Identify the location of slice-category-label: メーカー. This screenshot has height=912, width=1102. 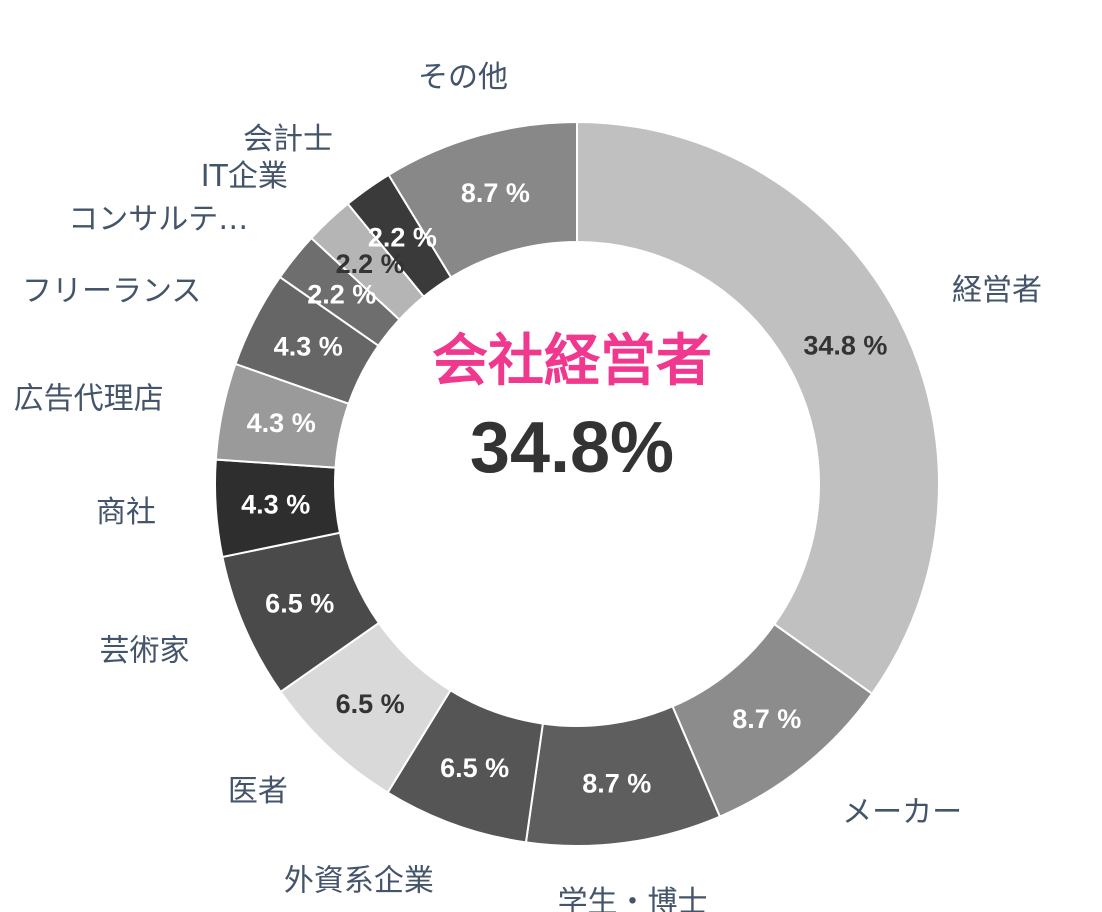
(902, 812).